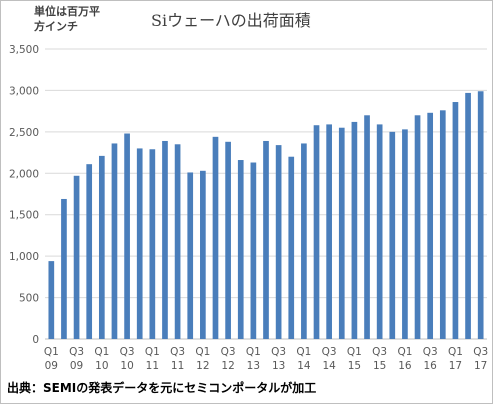 This screenshot has height=404, width=493. I want to click on unit-label-line1: 単位は百万平, so click(67, 11).